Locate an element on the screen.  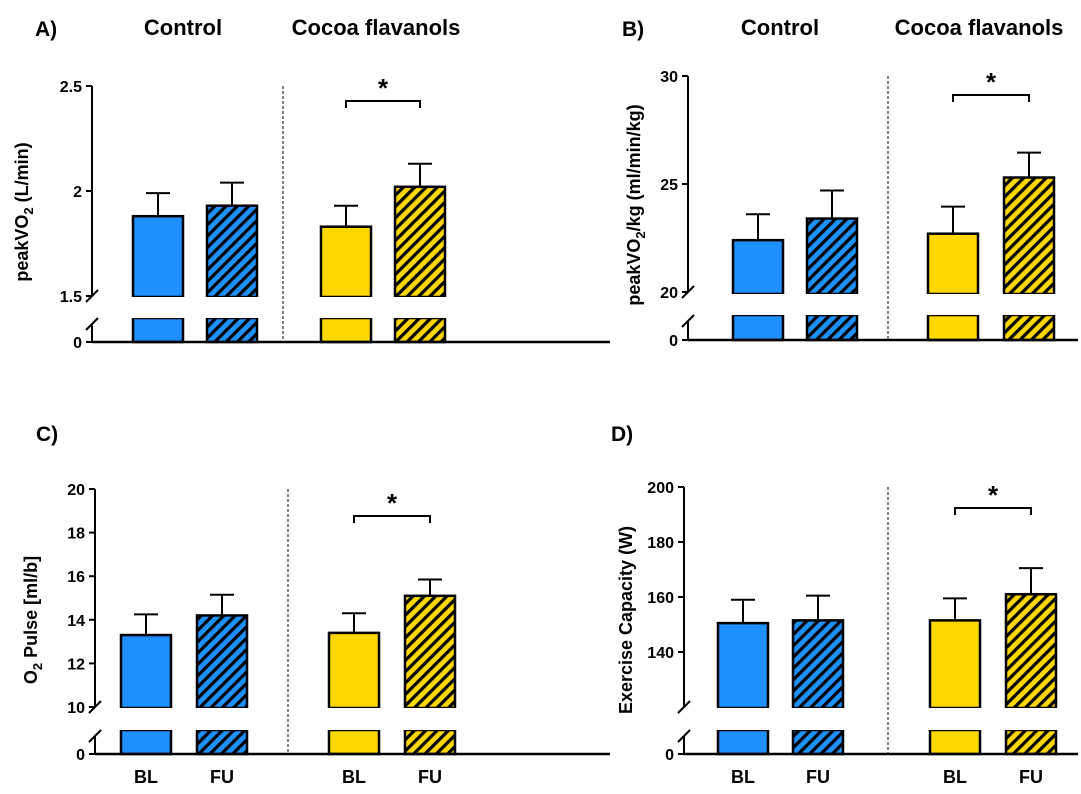
y-tick-label: 1.5 is located at coordinates (71, 297).